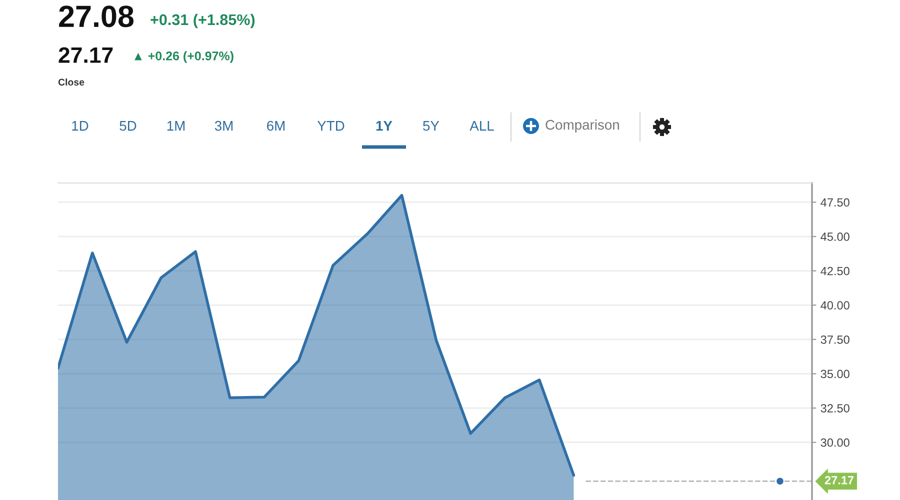  What do you see at coordinates (835, 271) in the screenshot?
I see `y-tick-label: 42.50` at bounding box center [835, 271].